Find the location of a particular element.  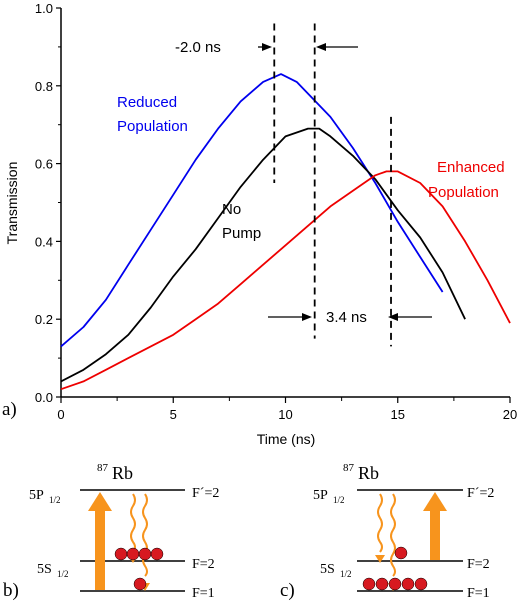

panel-c-label: c) is located at coordinates (287, 590).